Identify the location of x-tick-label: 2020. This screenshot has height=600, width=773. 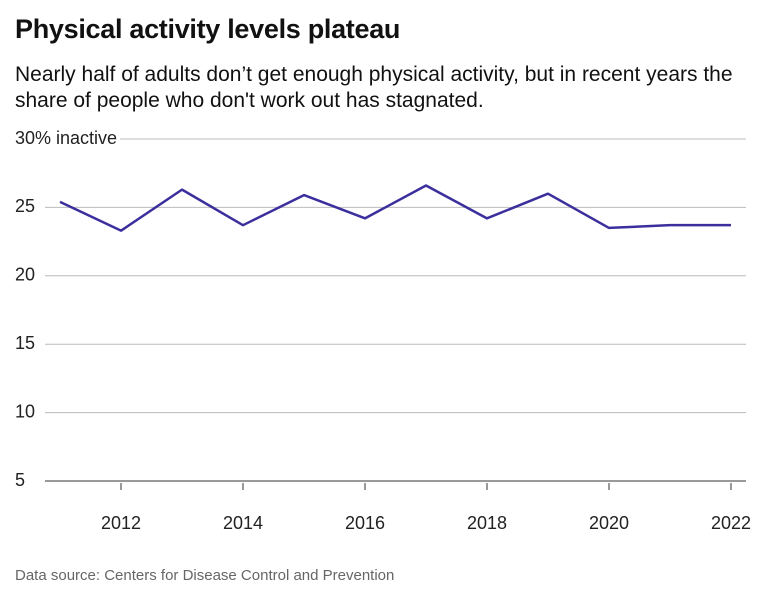
(609, 523).